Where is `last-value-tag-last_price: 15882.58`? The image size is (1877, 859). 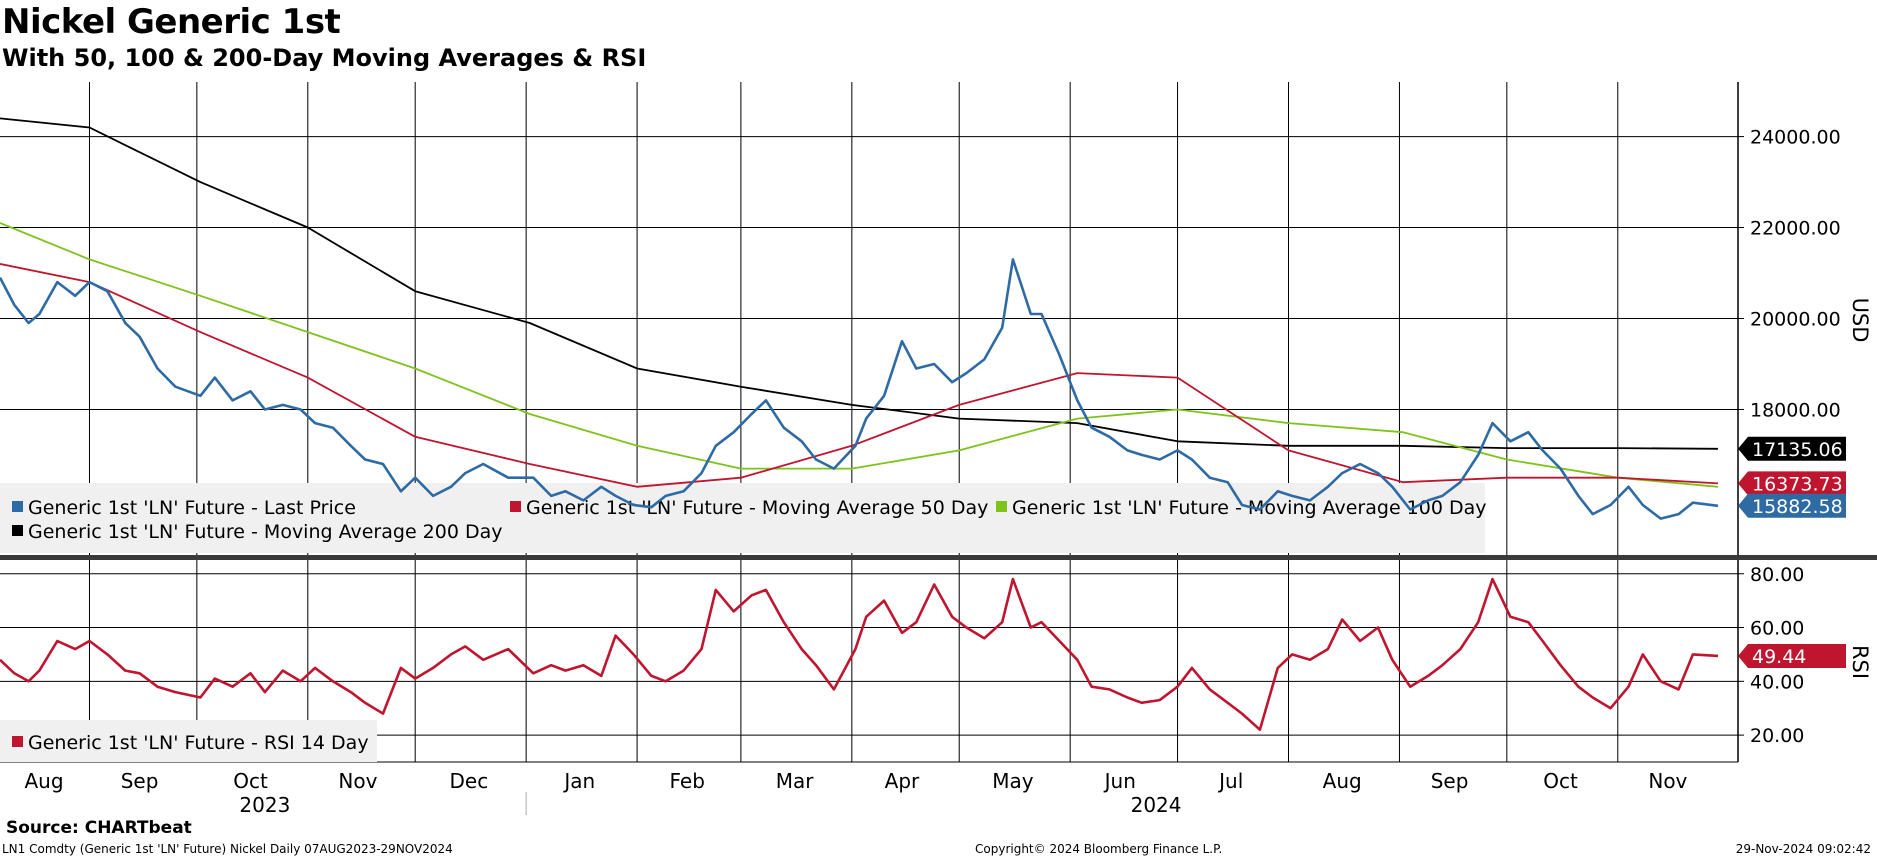 last-value-tag-last_price: 15882.58 is located at coordinates (1792, 505).